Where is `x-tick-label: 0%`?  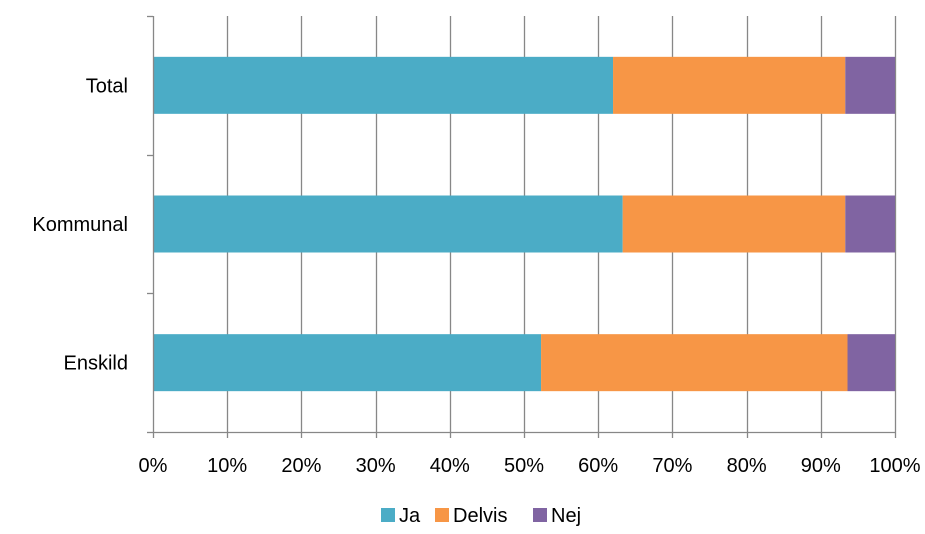
x-tick-label: 0% is located at coordinates (153, 466).